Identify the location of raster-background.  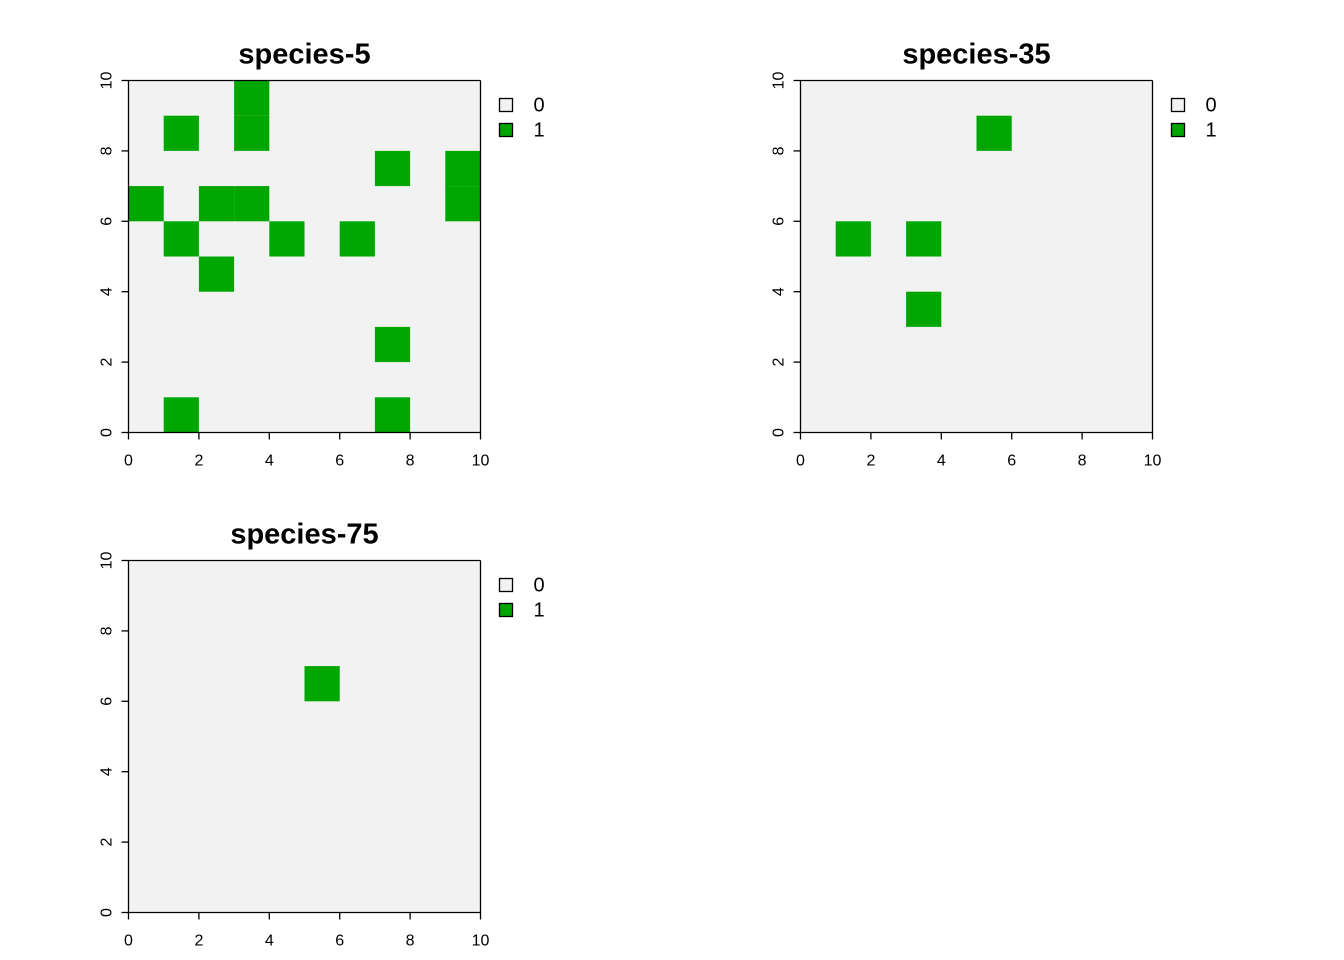
(304, 736).